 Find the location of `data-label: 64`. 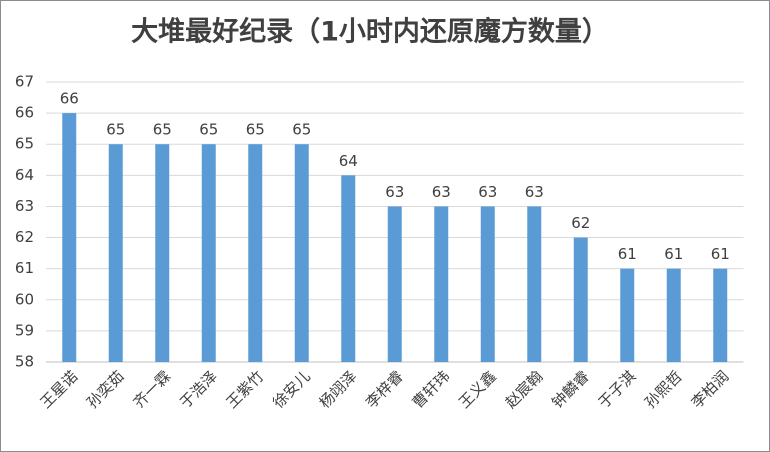

data-label: 64 is located at coordinates (348, 161).